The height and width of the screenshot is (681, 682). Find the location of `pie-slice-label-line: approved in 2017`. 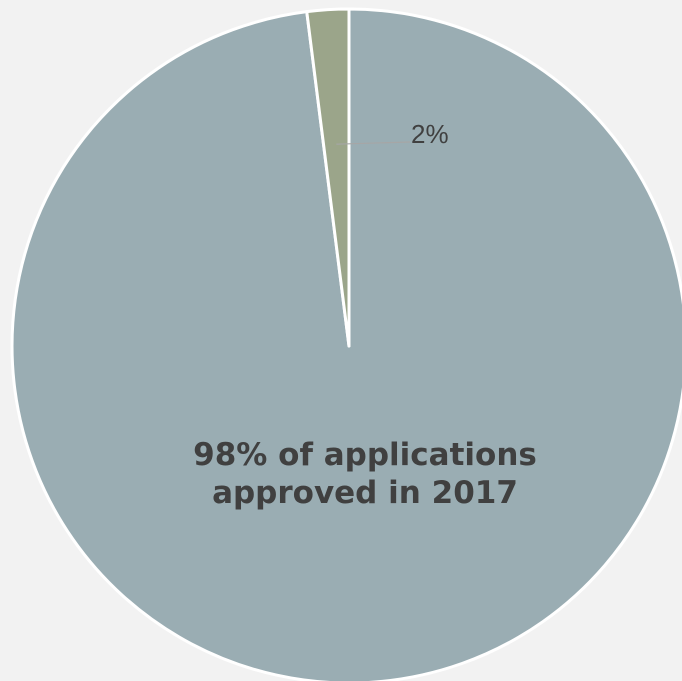

pie-slice-label-line: approved in 2017 is located at coordinates (365, 493).